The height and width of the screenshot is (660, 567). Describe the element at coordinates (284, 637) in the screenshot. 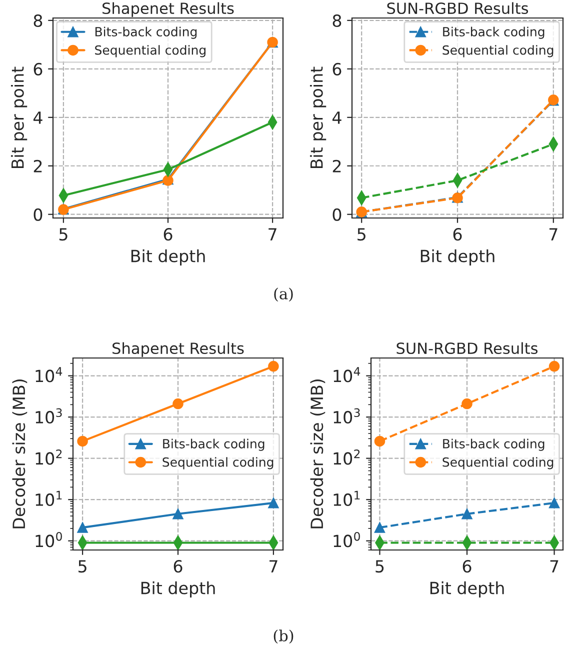

I see `text: (b)` at that location.